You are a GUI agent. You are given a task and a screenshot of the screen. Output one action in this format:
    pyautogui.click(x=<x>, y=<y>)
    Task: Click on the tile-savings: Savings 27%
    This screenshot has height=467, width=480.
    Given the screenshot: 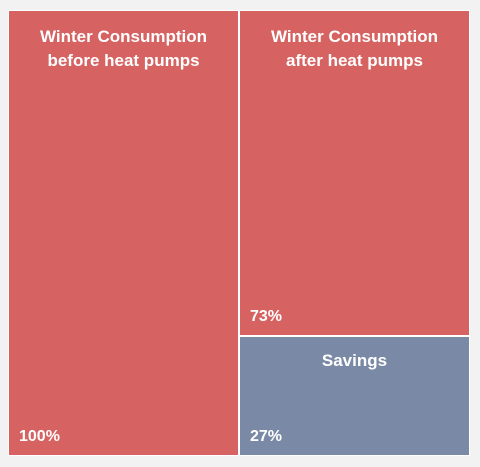 What is the action you would take?
    pyautogui.click(x=354, y=395)
    